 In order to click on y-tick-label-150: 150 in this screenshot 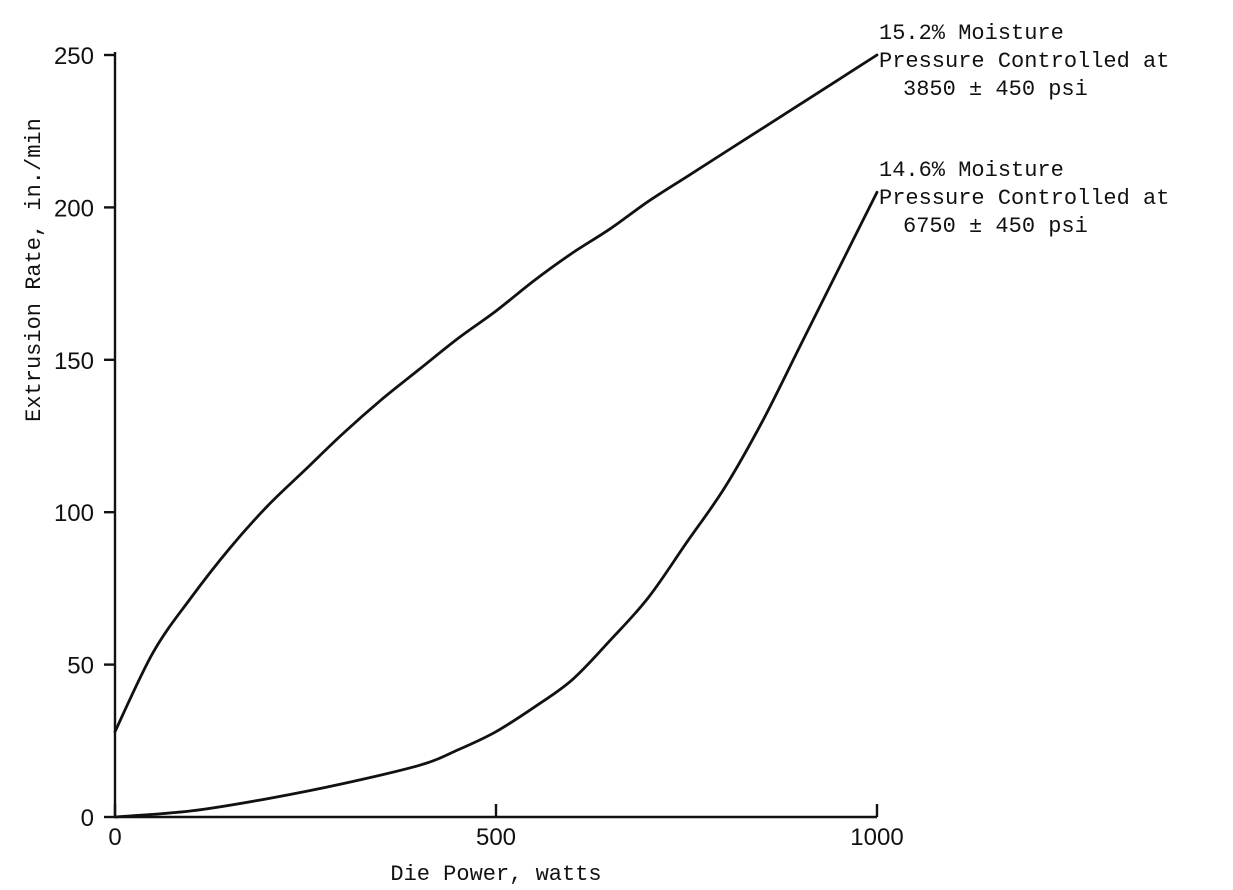, I will do `click(74, 361)`.